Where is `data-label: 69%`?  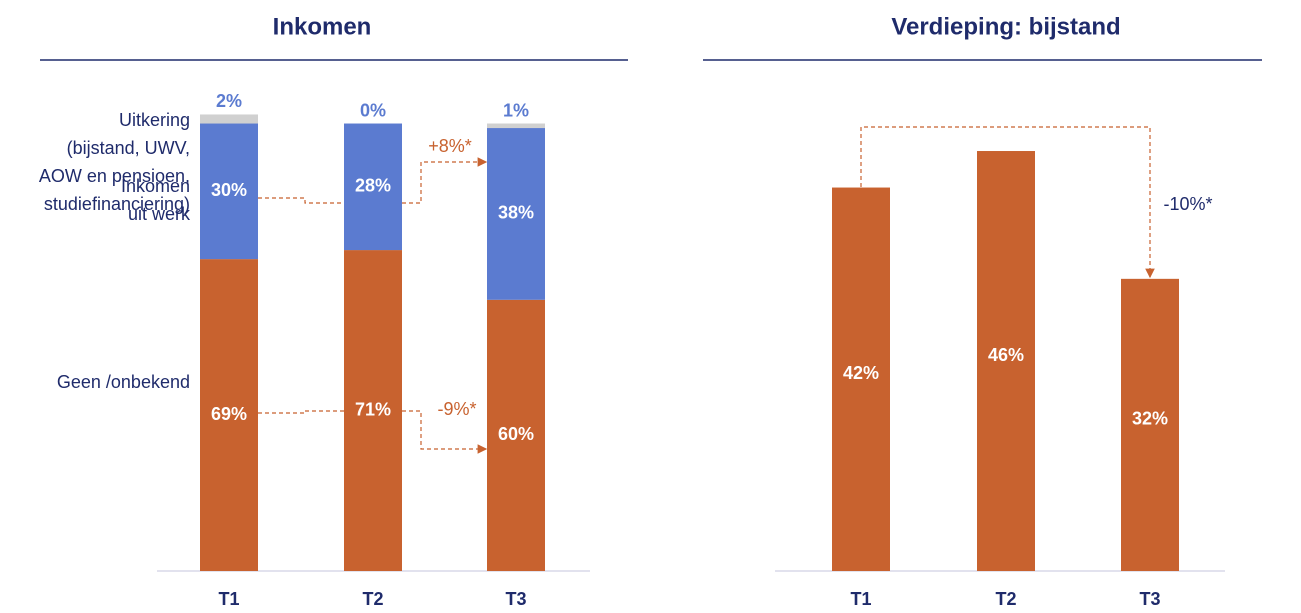
data-label: 69% is located at coordinates (229, 414).